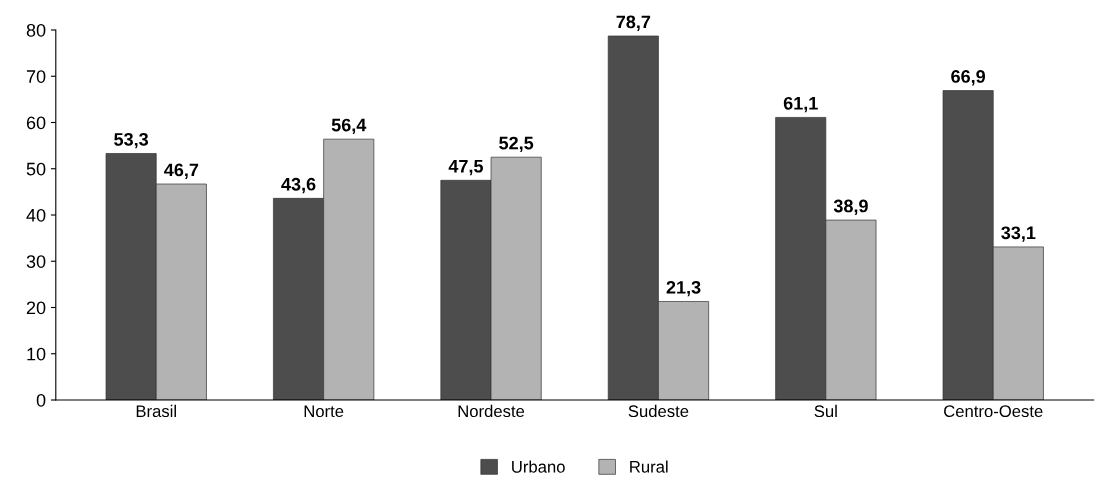 This screenshot has height=500, width=1116. I want to click on x-tick-label: Centro-Oeste, so click(993, 411).